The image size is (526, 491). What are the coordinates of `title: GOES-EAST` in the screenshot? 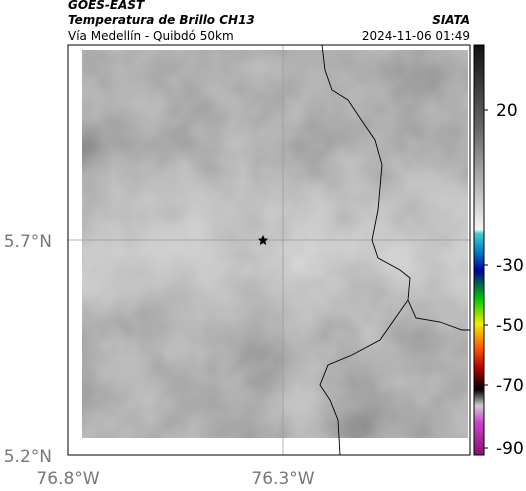 It's located at (106, 6).